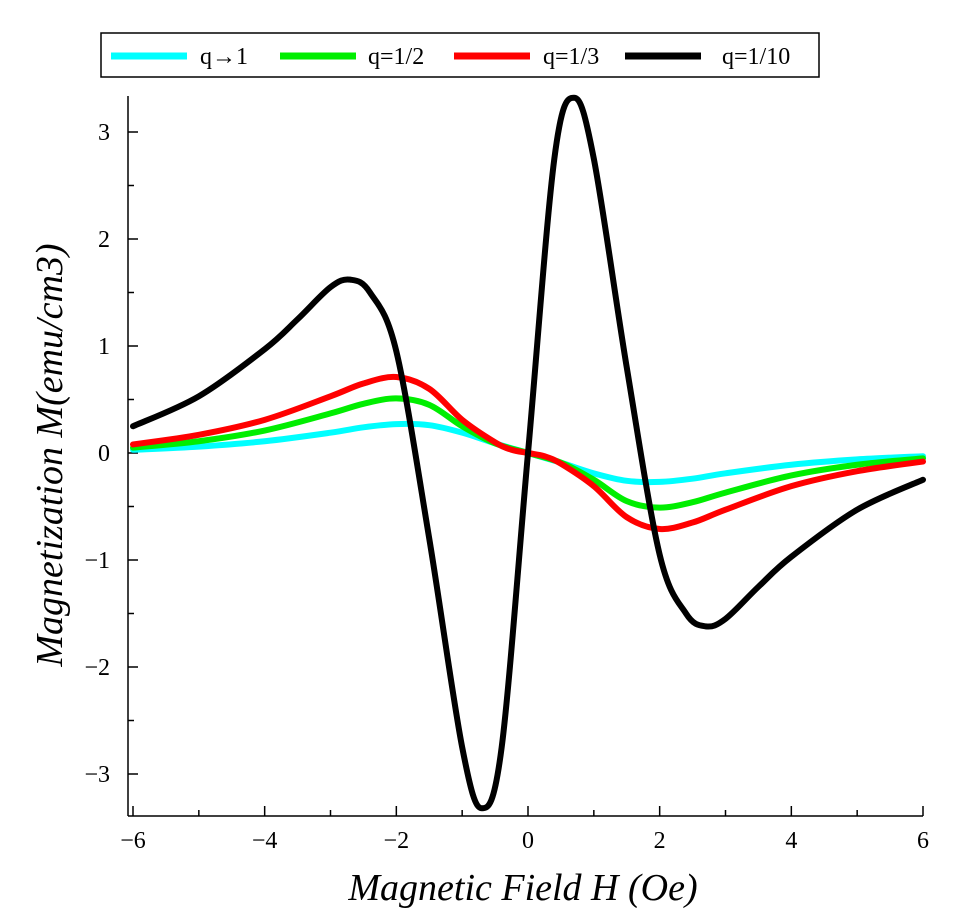 The height and width of the screenshot is (915, 968). Describe the element at coordinates (97, 775) in the screenshot. I see `y-tick-label: −3` at that location.